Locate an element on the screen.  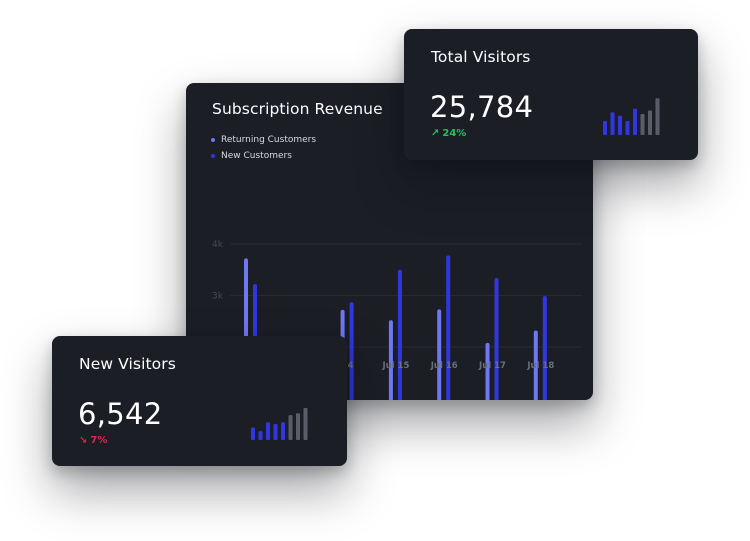
total-visitors-sparkline is located at coordinates (631, 116).